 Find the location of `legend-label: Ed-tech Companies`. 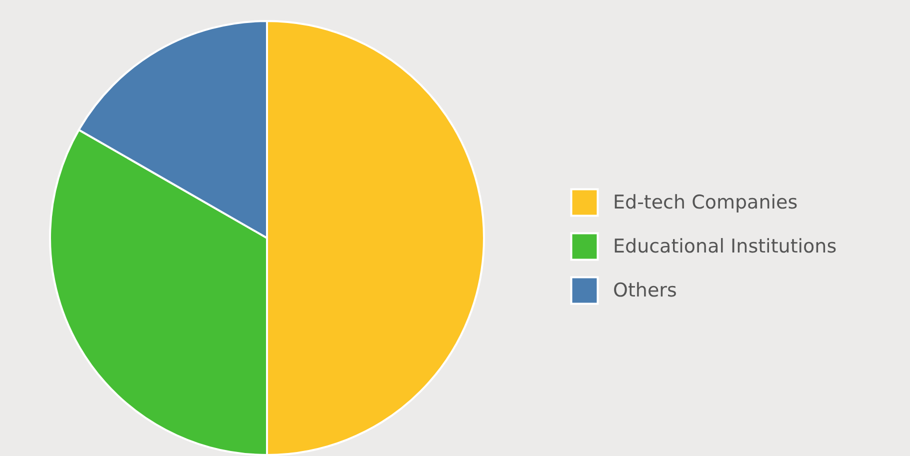

legend-label: Ed-tech Companies is located at coordinates (705, 203).